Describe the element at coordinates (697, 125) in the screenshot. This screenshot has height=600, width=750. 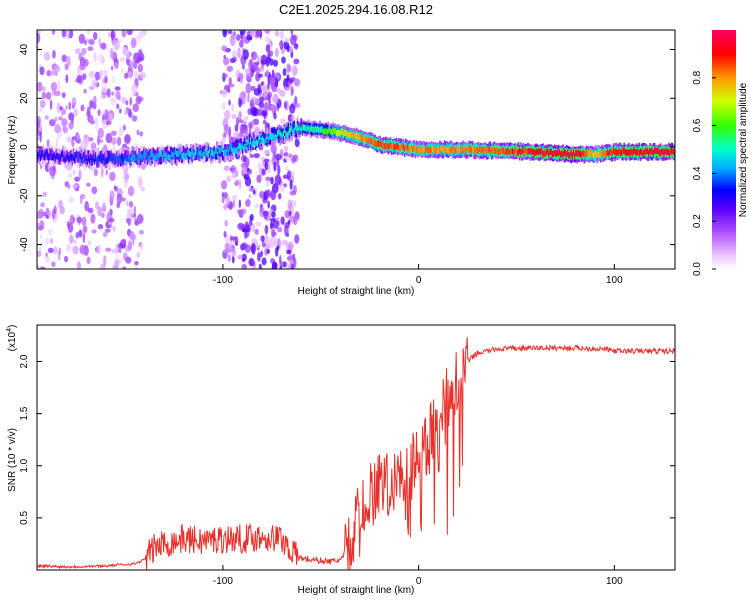
I see `colorbar-tick-label: 0.6` at that location.